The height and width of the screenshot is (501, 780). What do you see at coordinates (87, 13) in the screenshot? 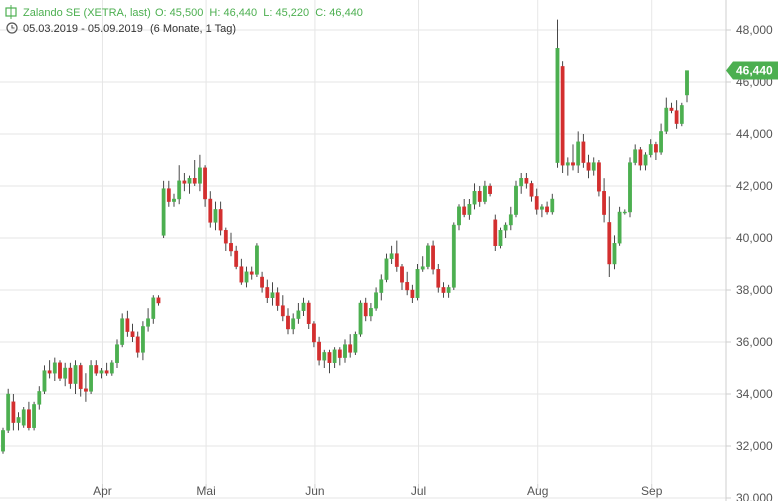
I see `chart-title: Zalando SE (XETRA, last)` at bounding box center [87, 13].